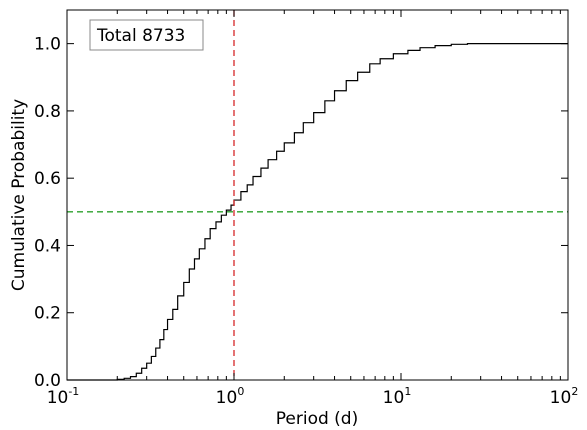  I want to click on y-tick-label: 0.6, so click(47, 179).